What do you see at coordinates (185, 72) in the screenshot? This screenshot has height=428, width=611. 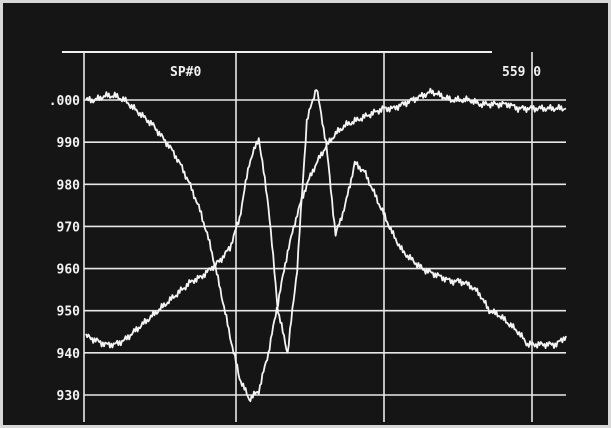 I see `header-left-label: SP#0` at bounding box center [185, 72].